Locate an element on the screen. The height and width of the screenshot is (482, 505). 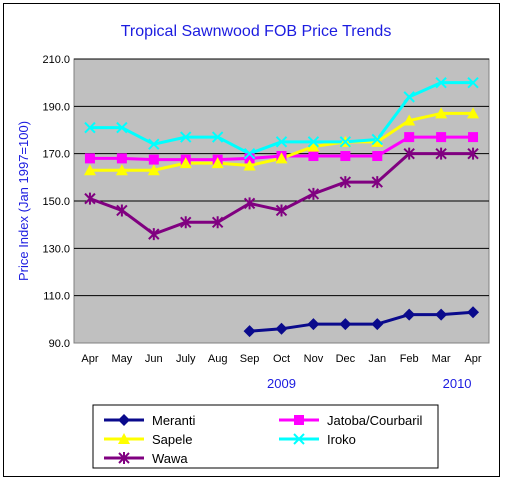
x-tick-label: July is located at coordinates (186, 359).